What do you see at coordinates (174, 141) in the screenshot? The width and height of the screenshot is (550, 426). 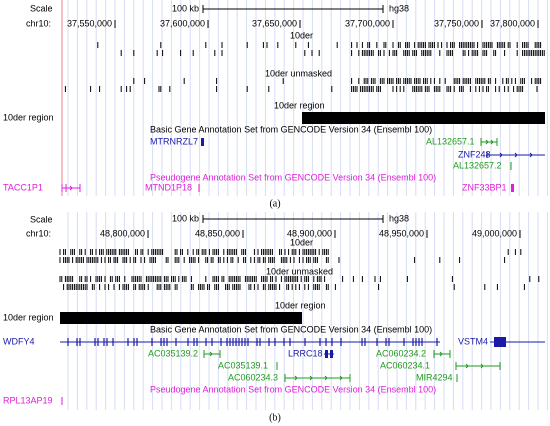 I see `gene-label: MTRNRZL7` at bounding box center [174, 141].